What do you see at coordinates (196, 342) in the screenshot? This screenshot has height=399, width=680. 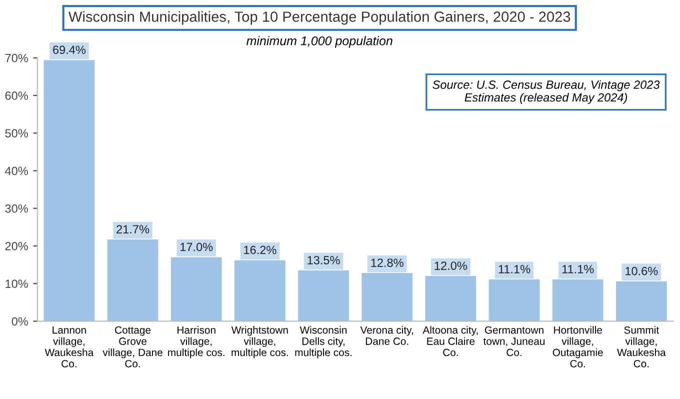 I see `x-tick-label: Harrison village, multiple cos.` at bounding box center [196, 342].